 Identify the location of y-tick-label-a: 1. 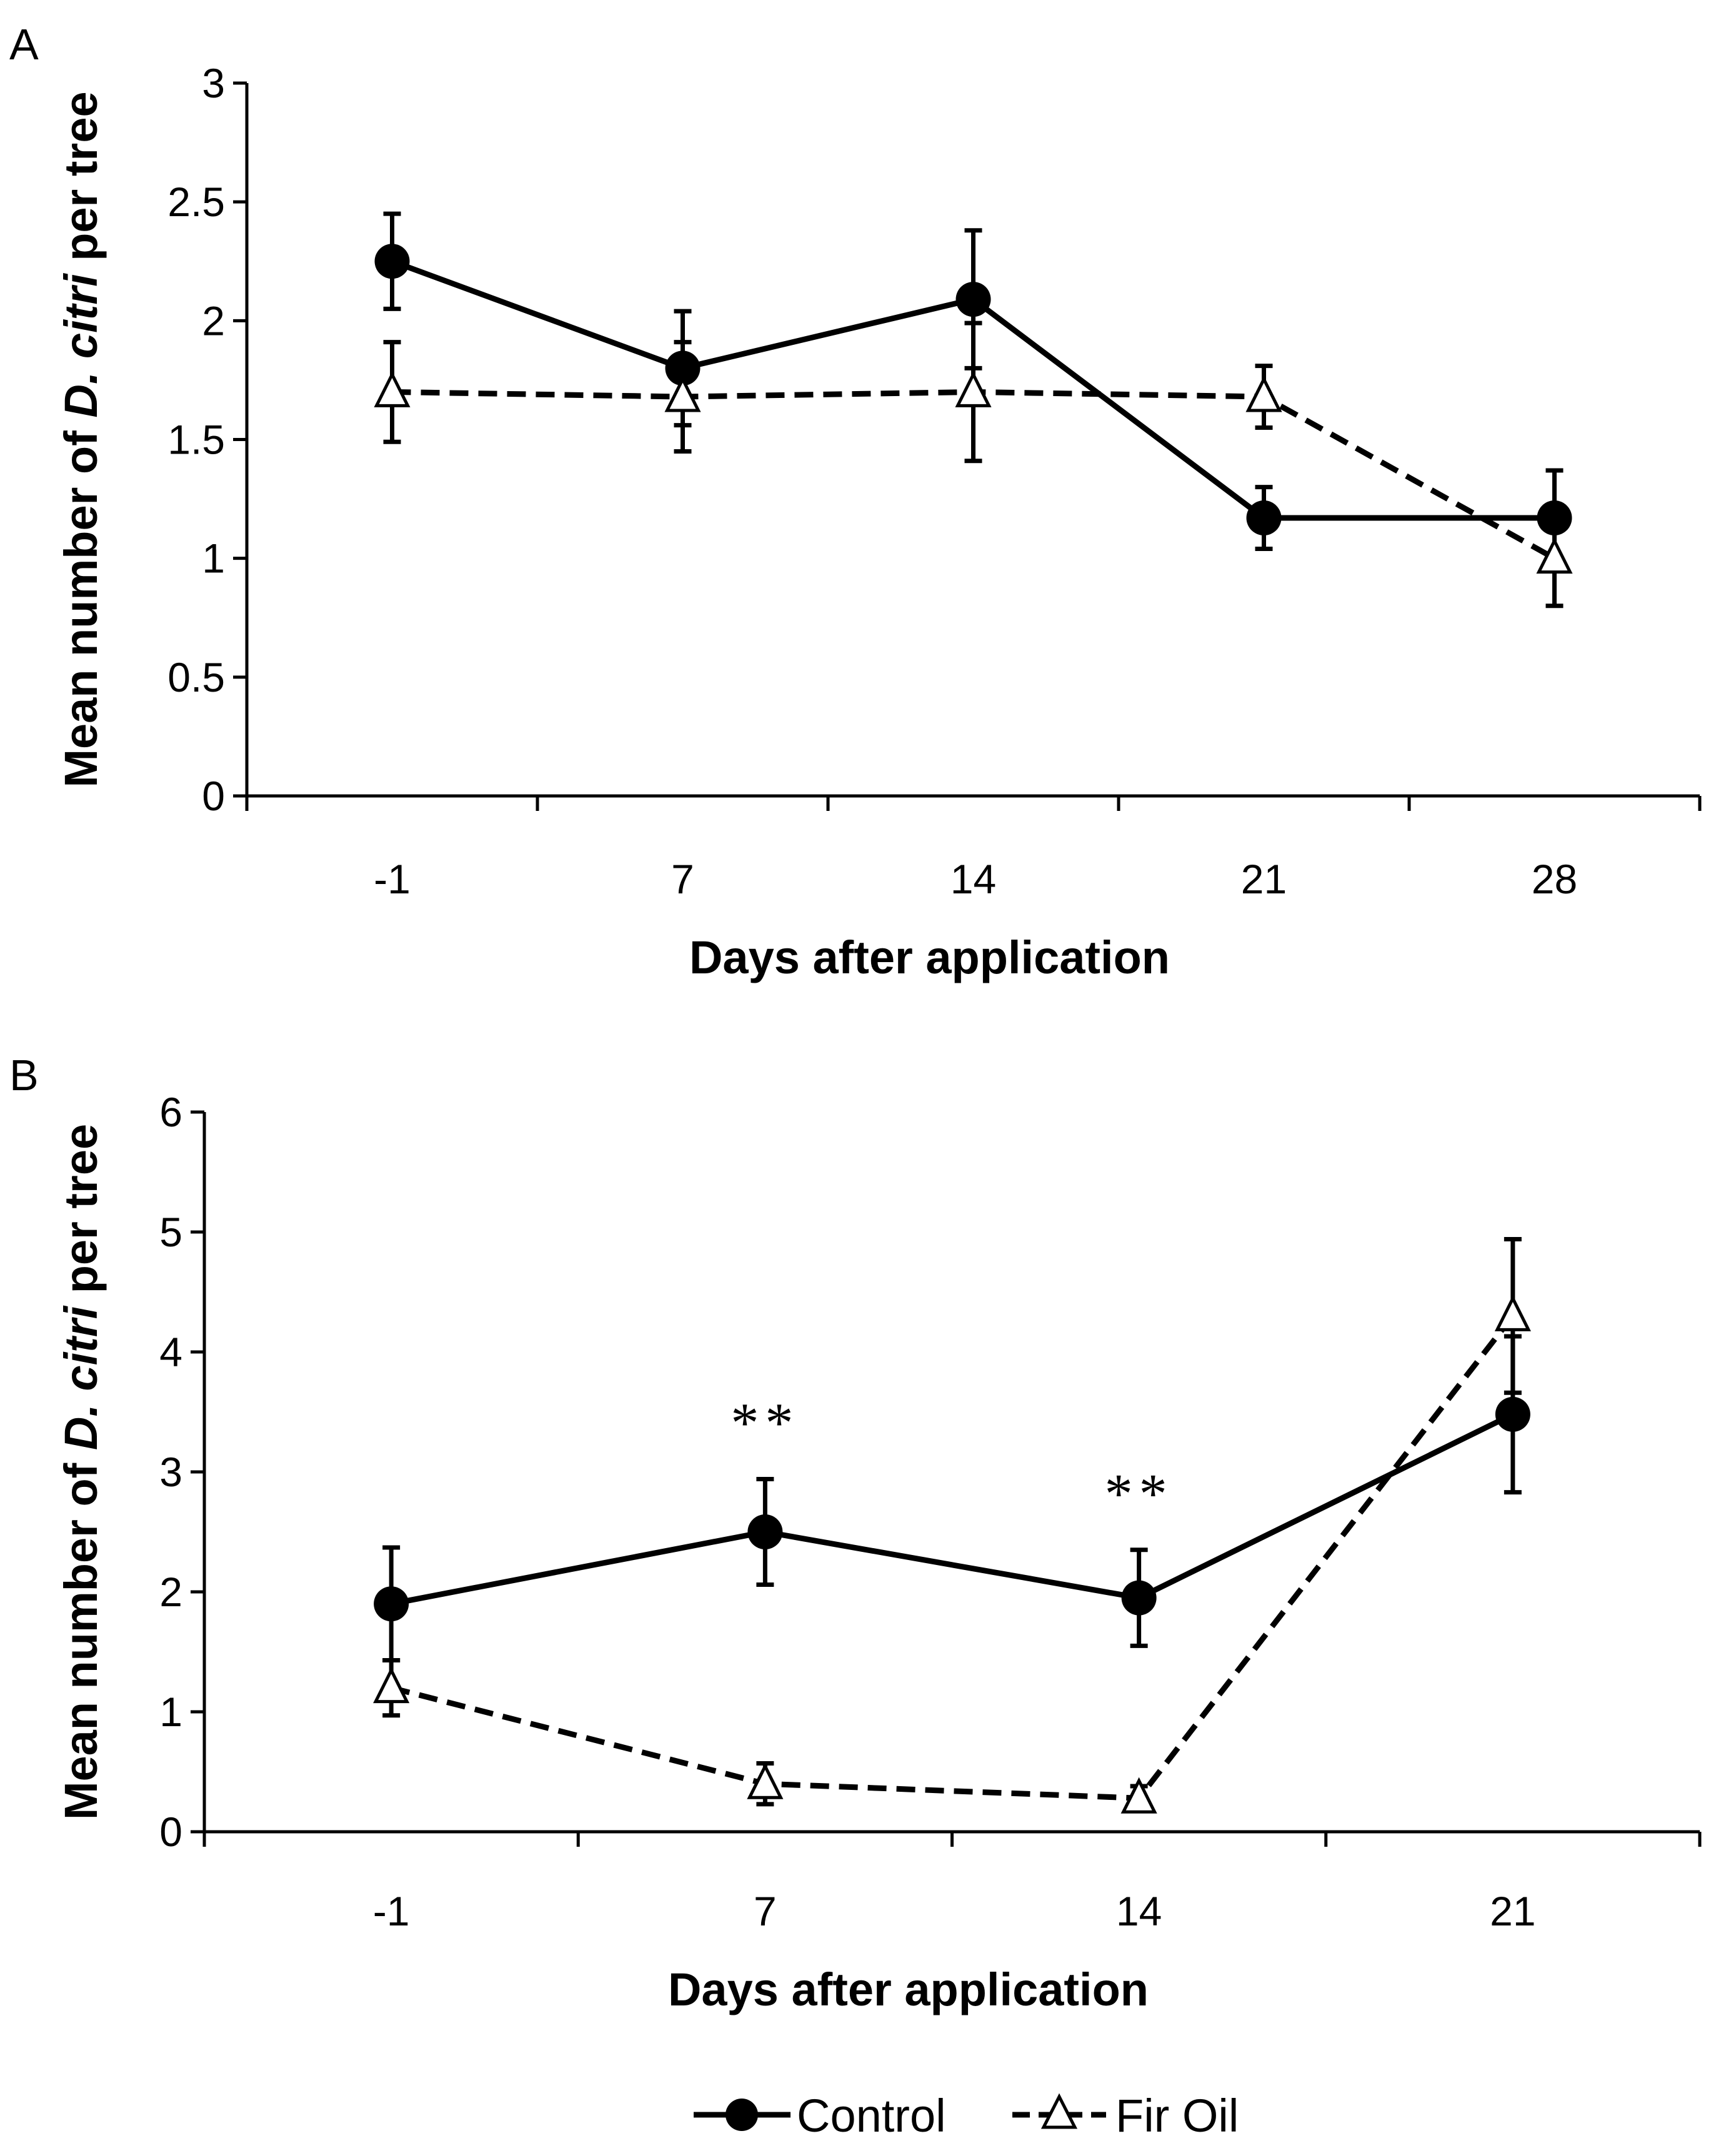
(214, 558).